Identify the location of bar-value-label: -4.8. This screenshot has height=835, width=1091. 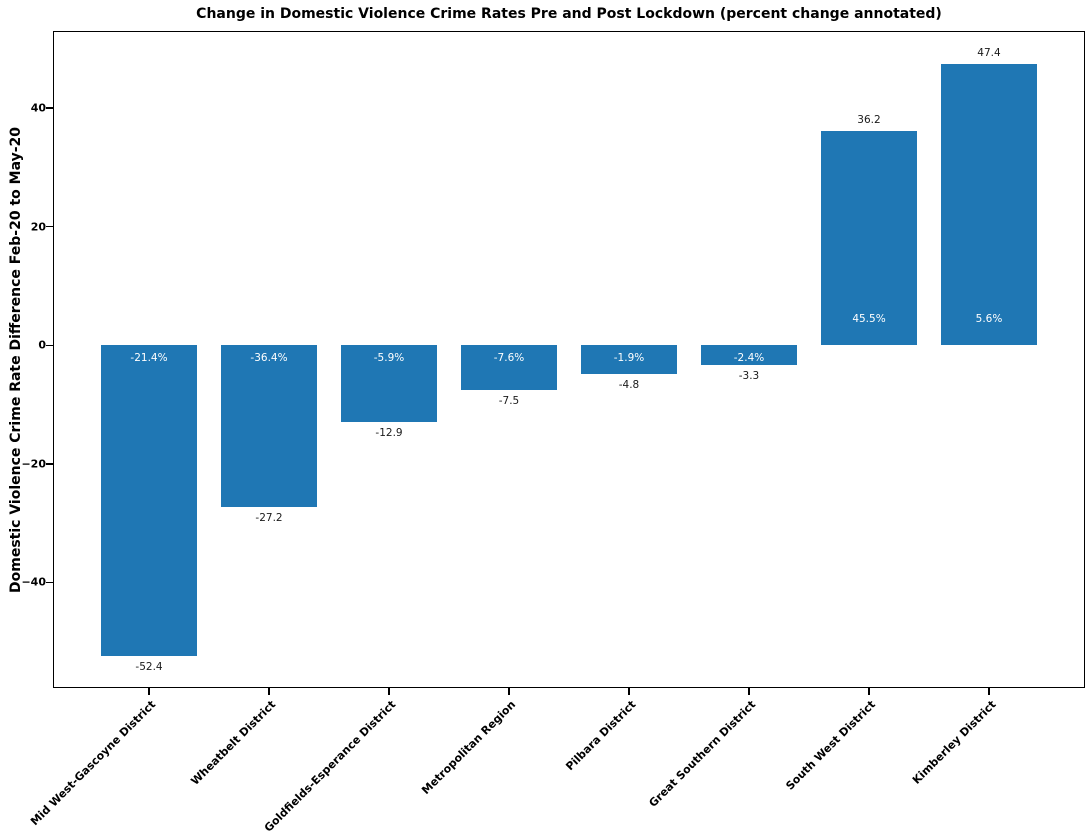
(629, 384).